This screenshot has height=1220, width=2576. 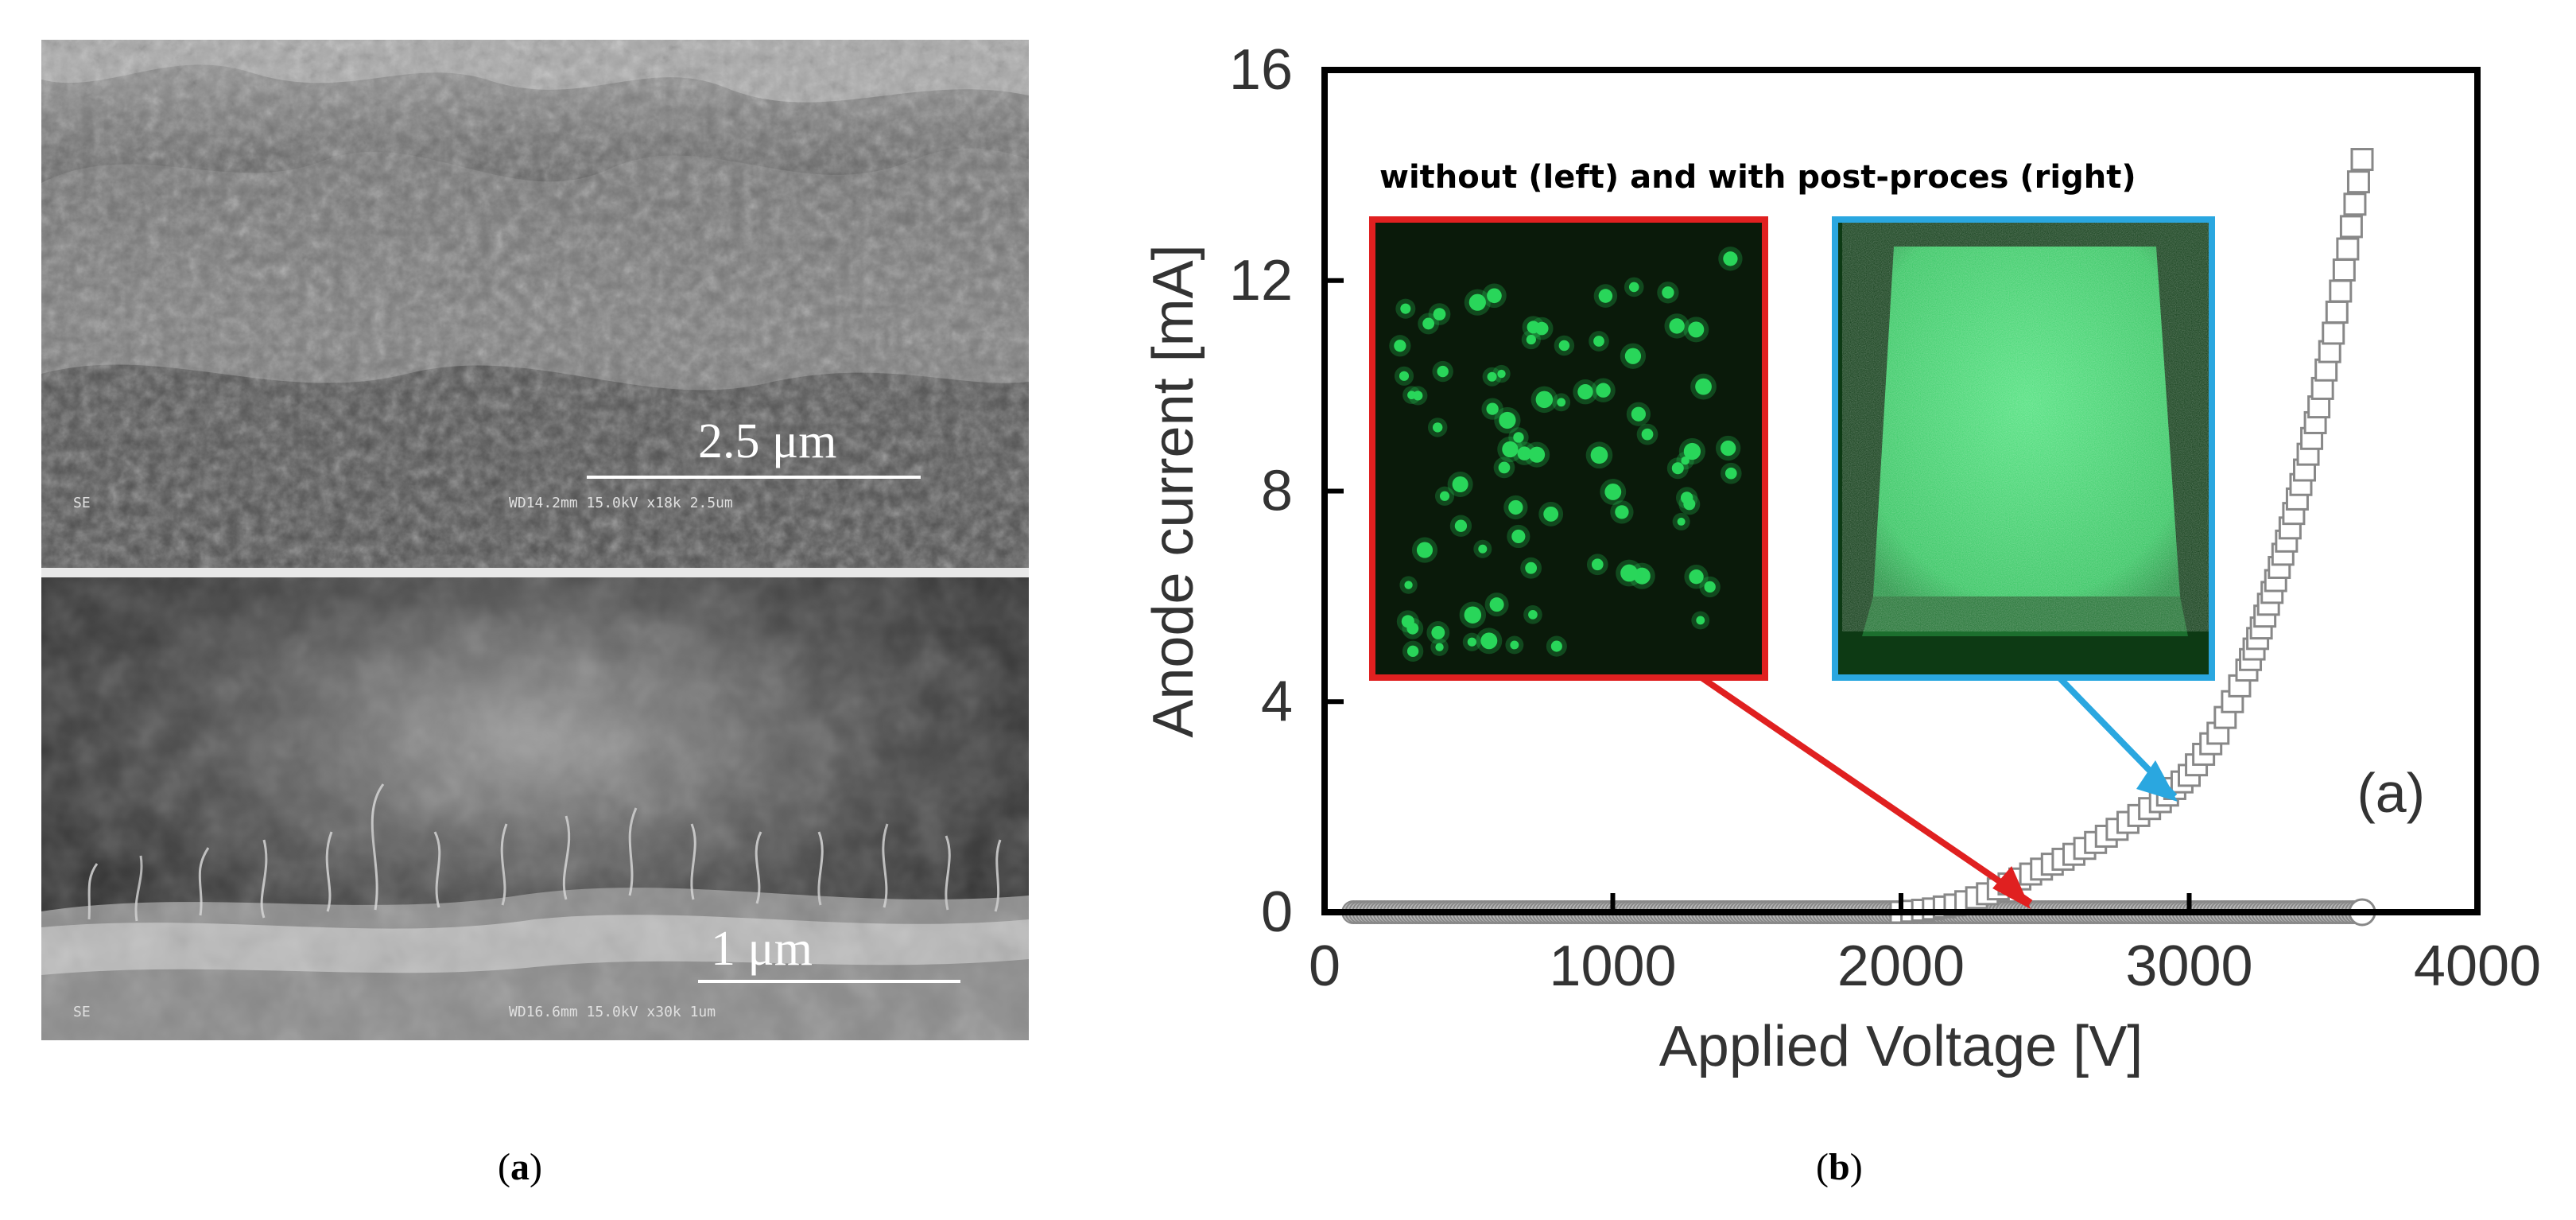 What do you see at coordinates (621, 503) in the screenshot?
I see `sem-meta-right-top: WD14.2mm 15.0kV x18k 2.5um` at bounding box center [621, 503].